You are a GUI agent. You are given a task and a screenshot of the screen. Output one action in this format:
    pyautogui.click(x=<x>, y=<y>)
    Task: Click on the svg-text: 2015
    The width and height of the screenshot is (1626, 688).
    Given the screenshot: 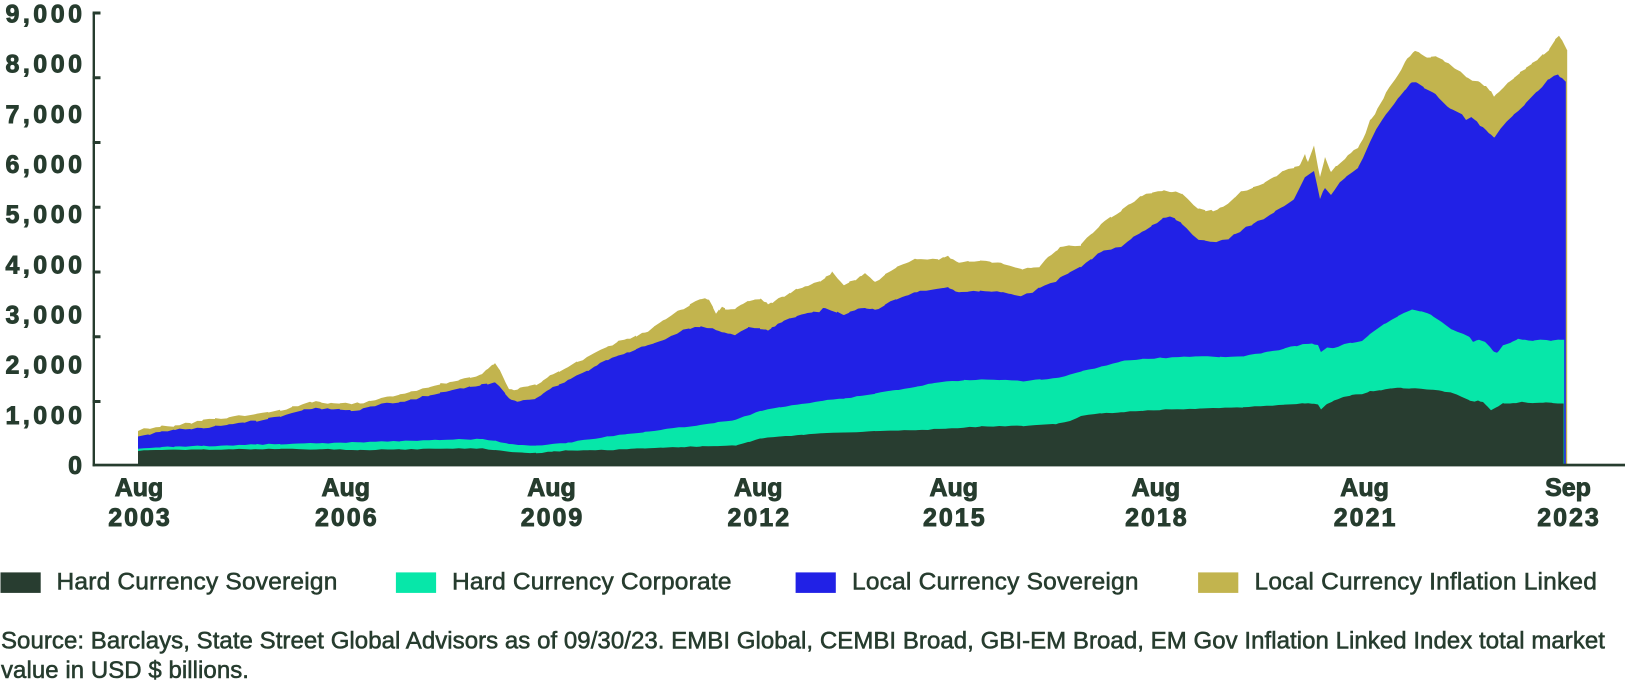 What is the action you would take?
    pyautogui.click(x=955, y=518)
    